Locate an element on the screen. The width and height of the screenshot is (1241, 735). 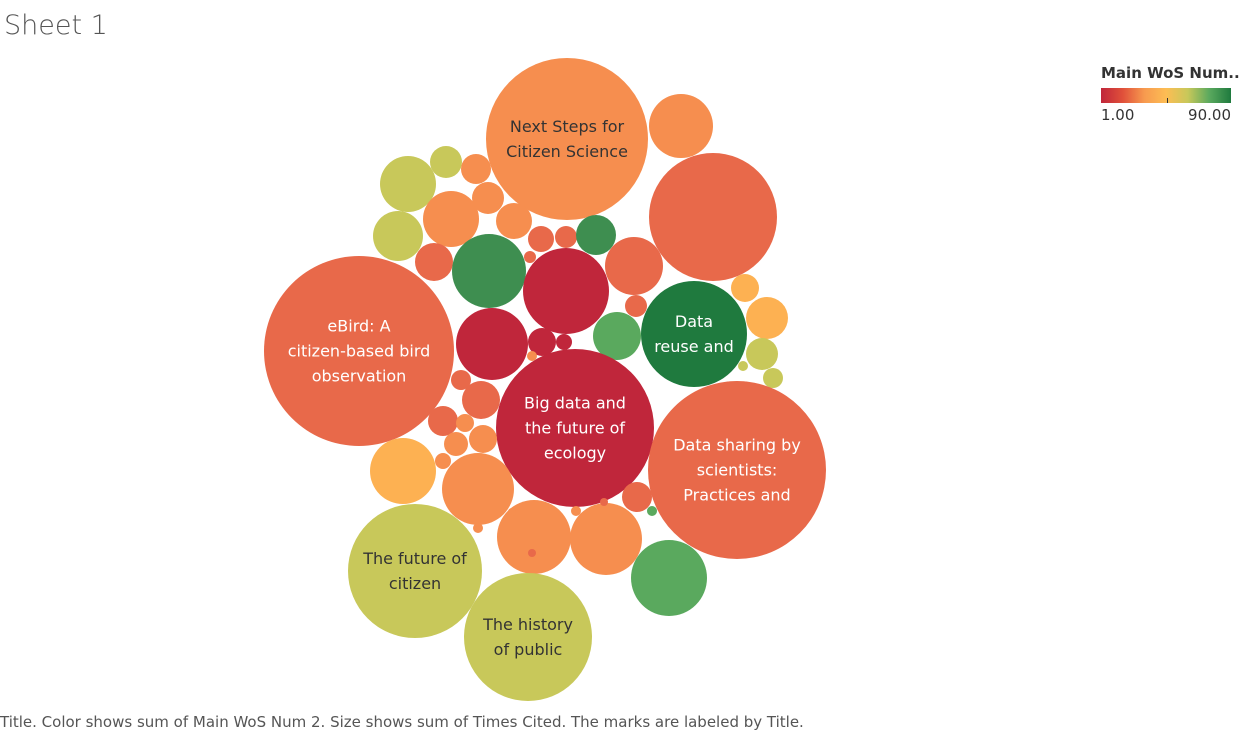
bubble-mark: eBird: A citizen-based bird observation is located at coordinates (359, 351).